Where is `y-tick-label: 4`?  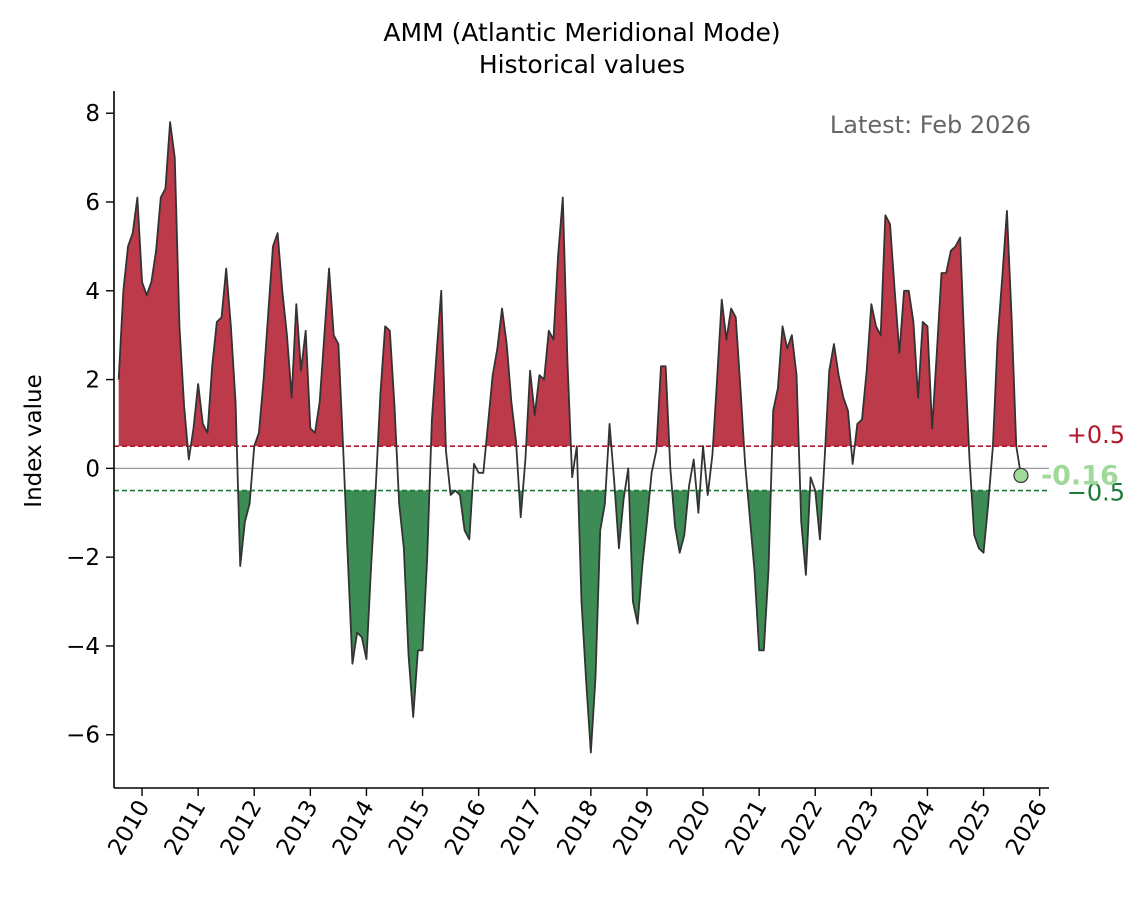
y-tick-label: 4 is located at coordinates (92, 292).